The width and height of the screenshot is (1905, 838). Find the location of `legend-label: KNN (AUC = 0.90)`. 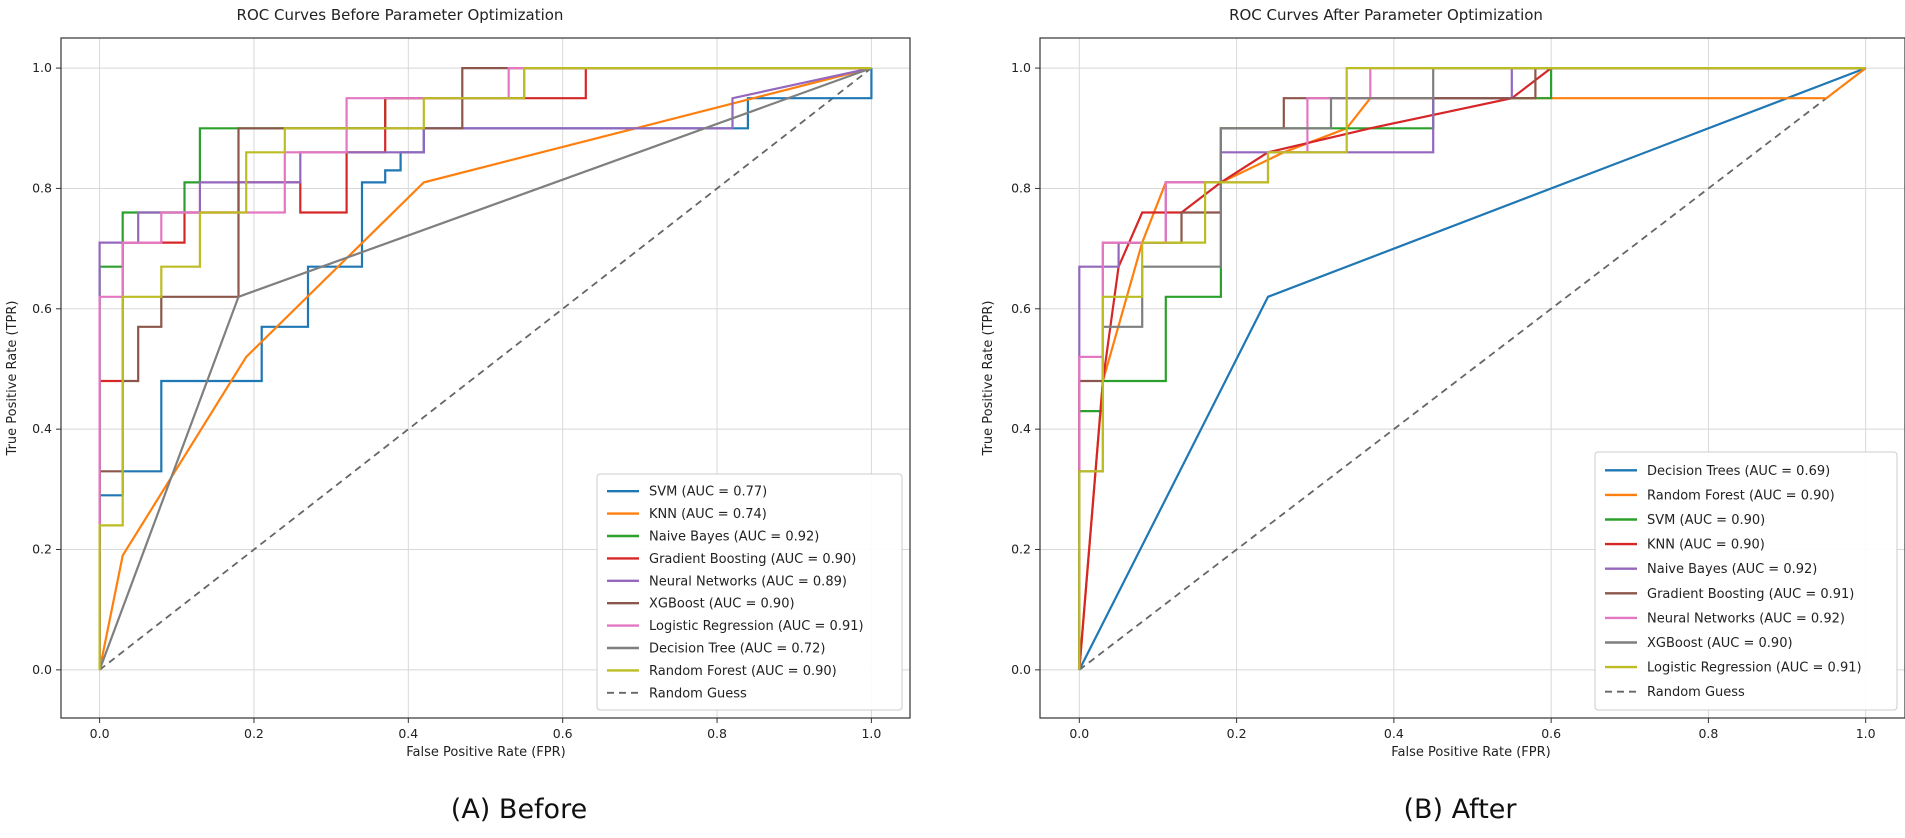

legend-label: KNN (AUC = 0.90) is located at coordinates (1706, 545).